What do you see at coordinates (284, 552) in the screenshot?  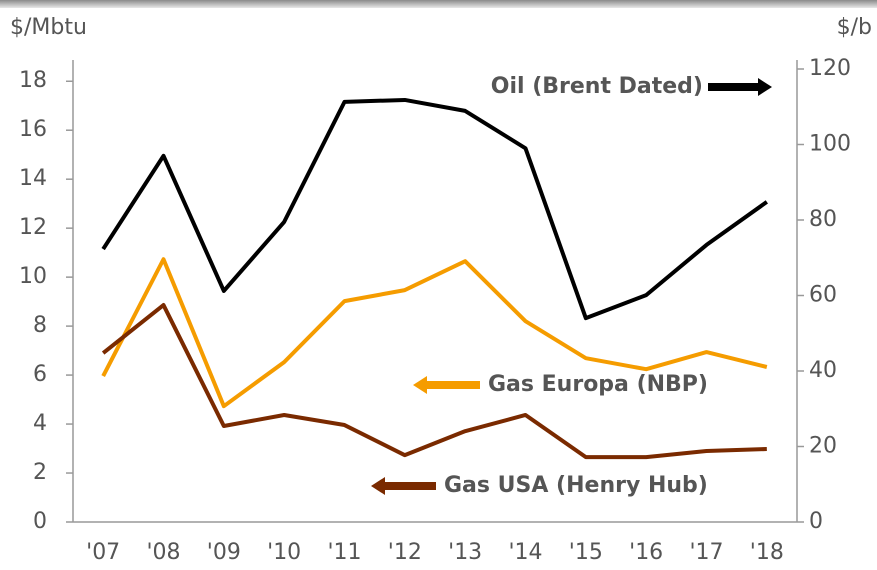 I see `x-tick-label: '10` at bounding box center [284, 552].